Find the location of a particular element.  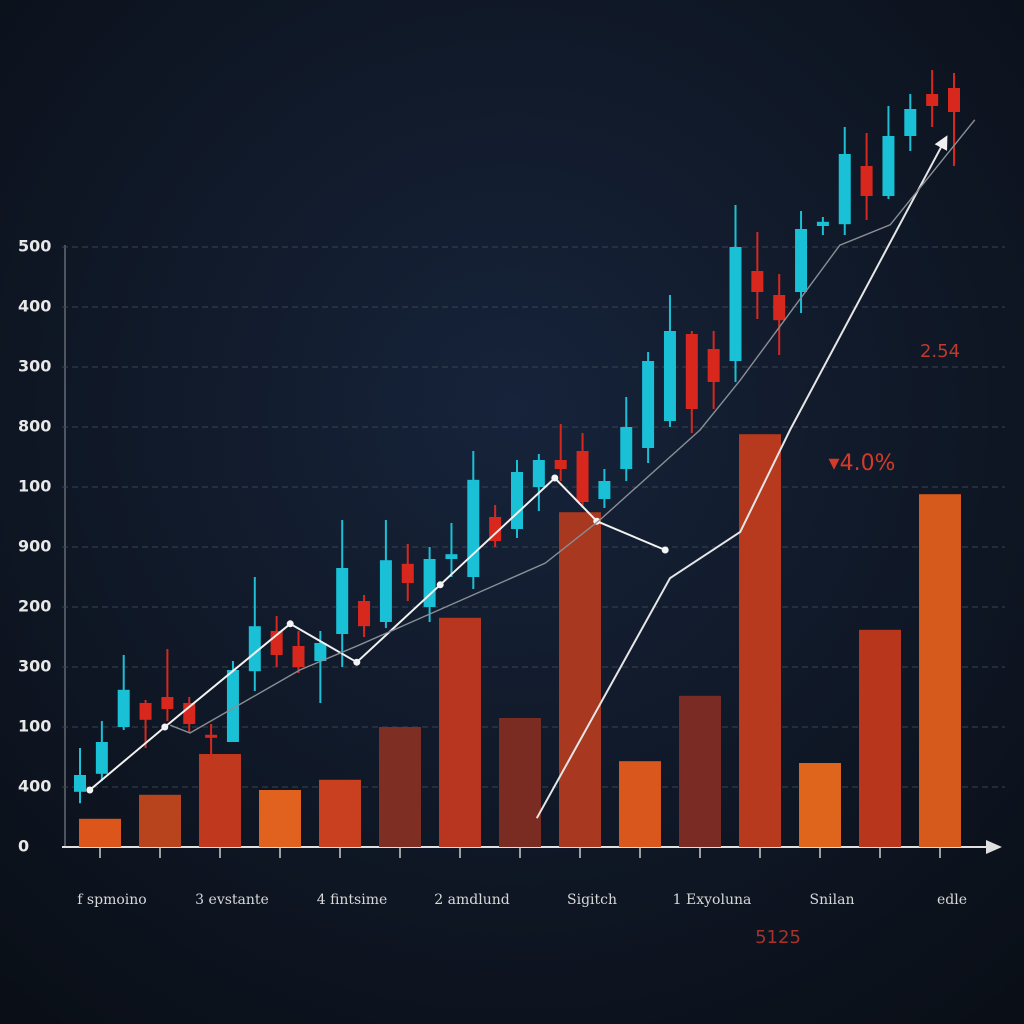

x-tick-label: f spmoino is located at coordinates (111, 900).